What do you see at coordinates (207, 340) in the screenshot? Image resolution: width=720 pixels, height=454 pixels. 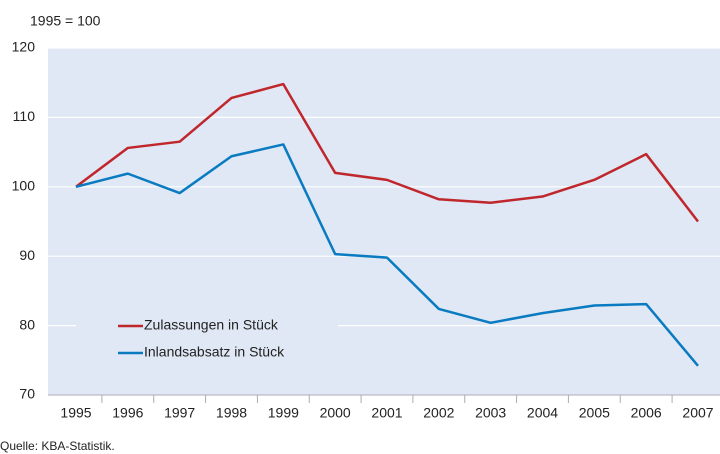 I see `legend` at bounding box center [207, 340].